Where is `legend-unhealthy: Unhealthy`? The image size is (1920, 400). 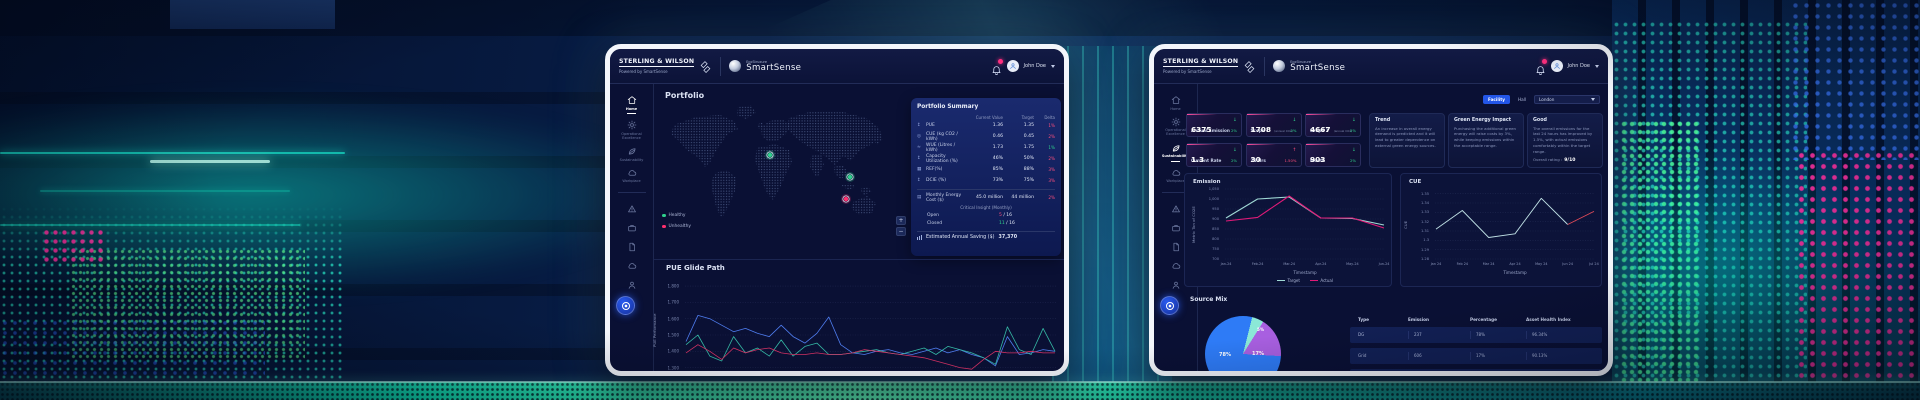 legend-unhealthy: Unhealthy is located at coordinates (676, 226).